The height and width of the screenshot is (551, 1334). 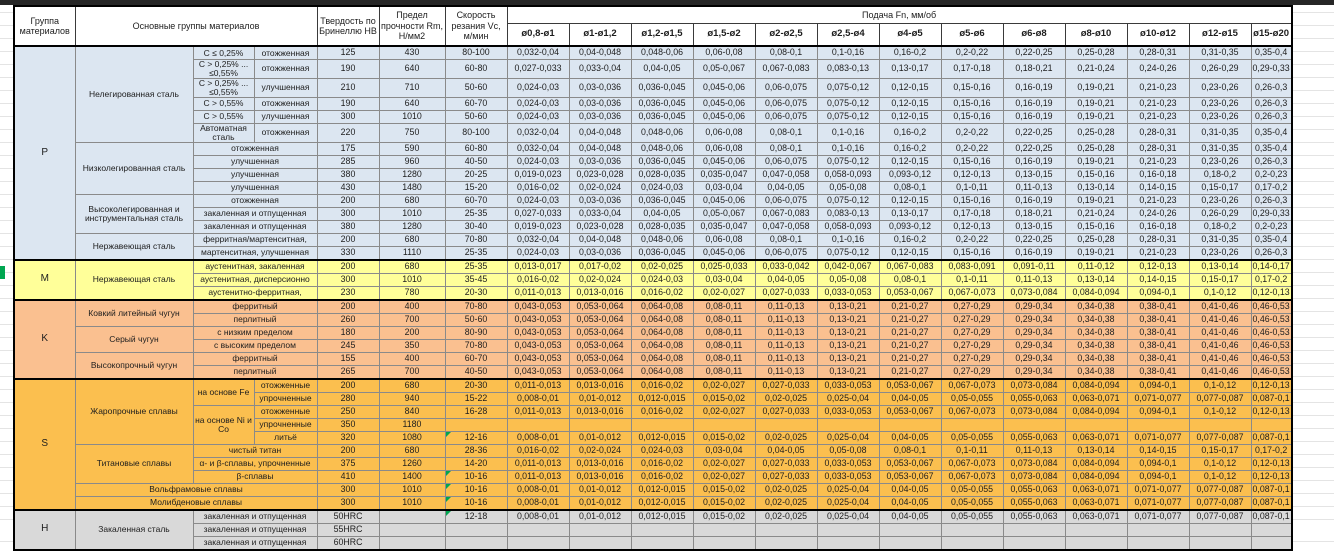 I want to click on speed-cell: 70-80, so click(x=476, y=306).